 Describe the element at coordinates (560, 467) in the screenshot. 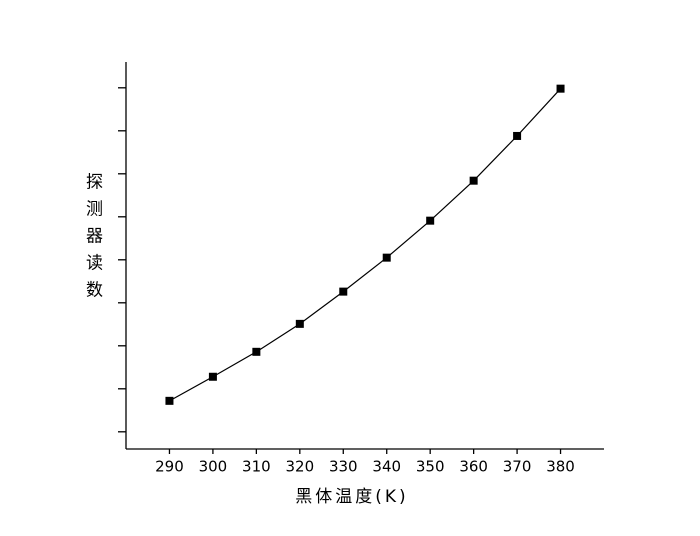

I see `x-tick-label: 380` at that location.